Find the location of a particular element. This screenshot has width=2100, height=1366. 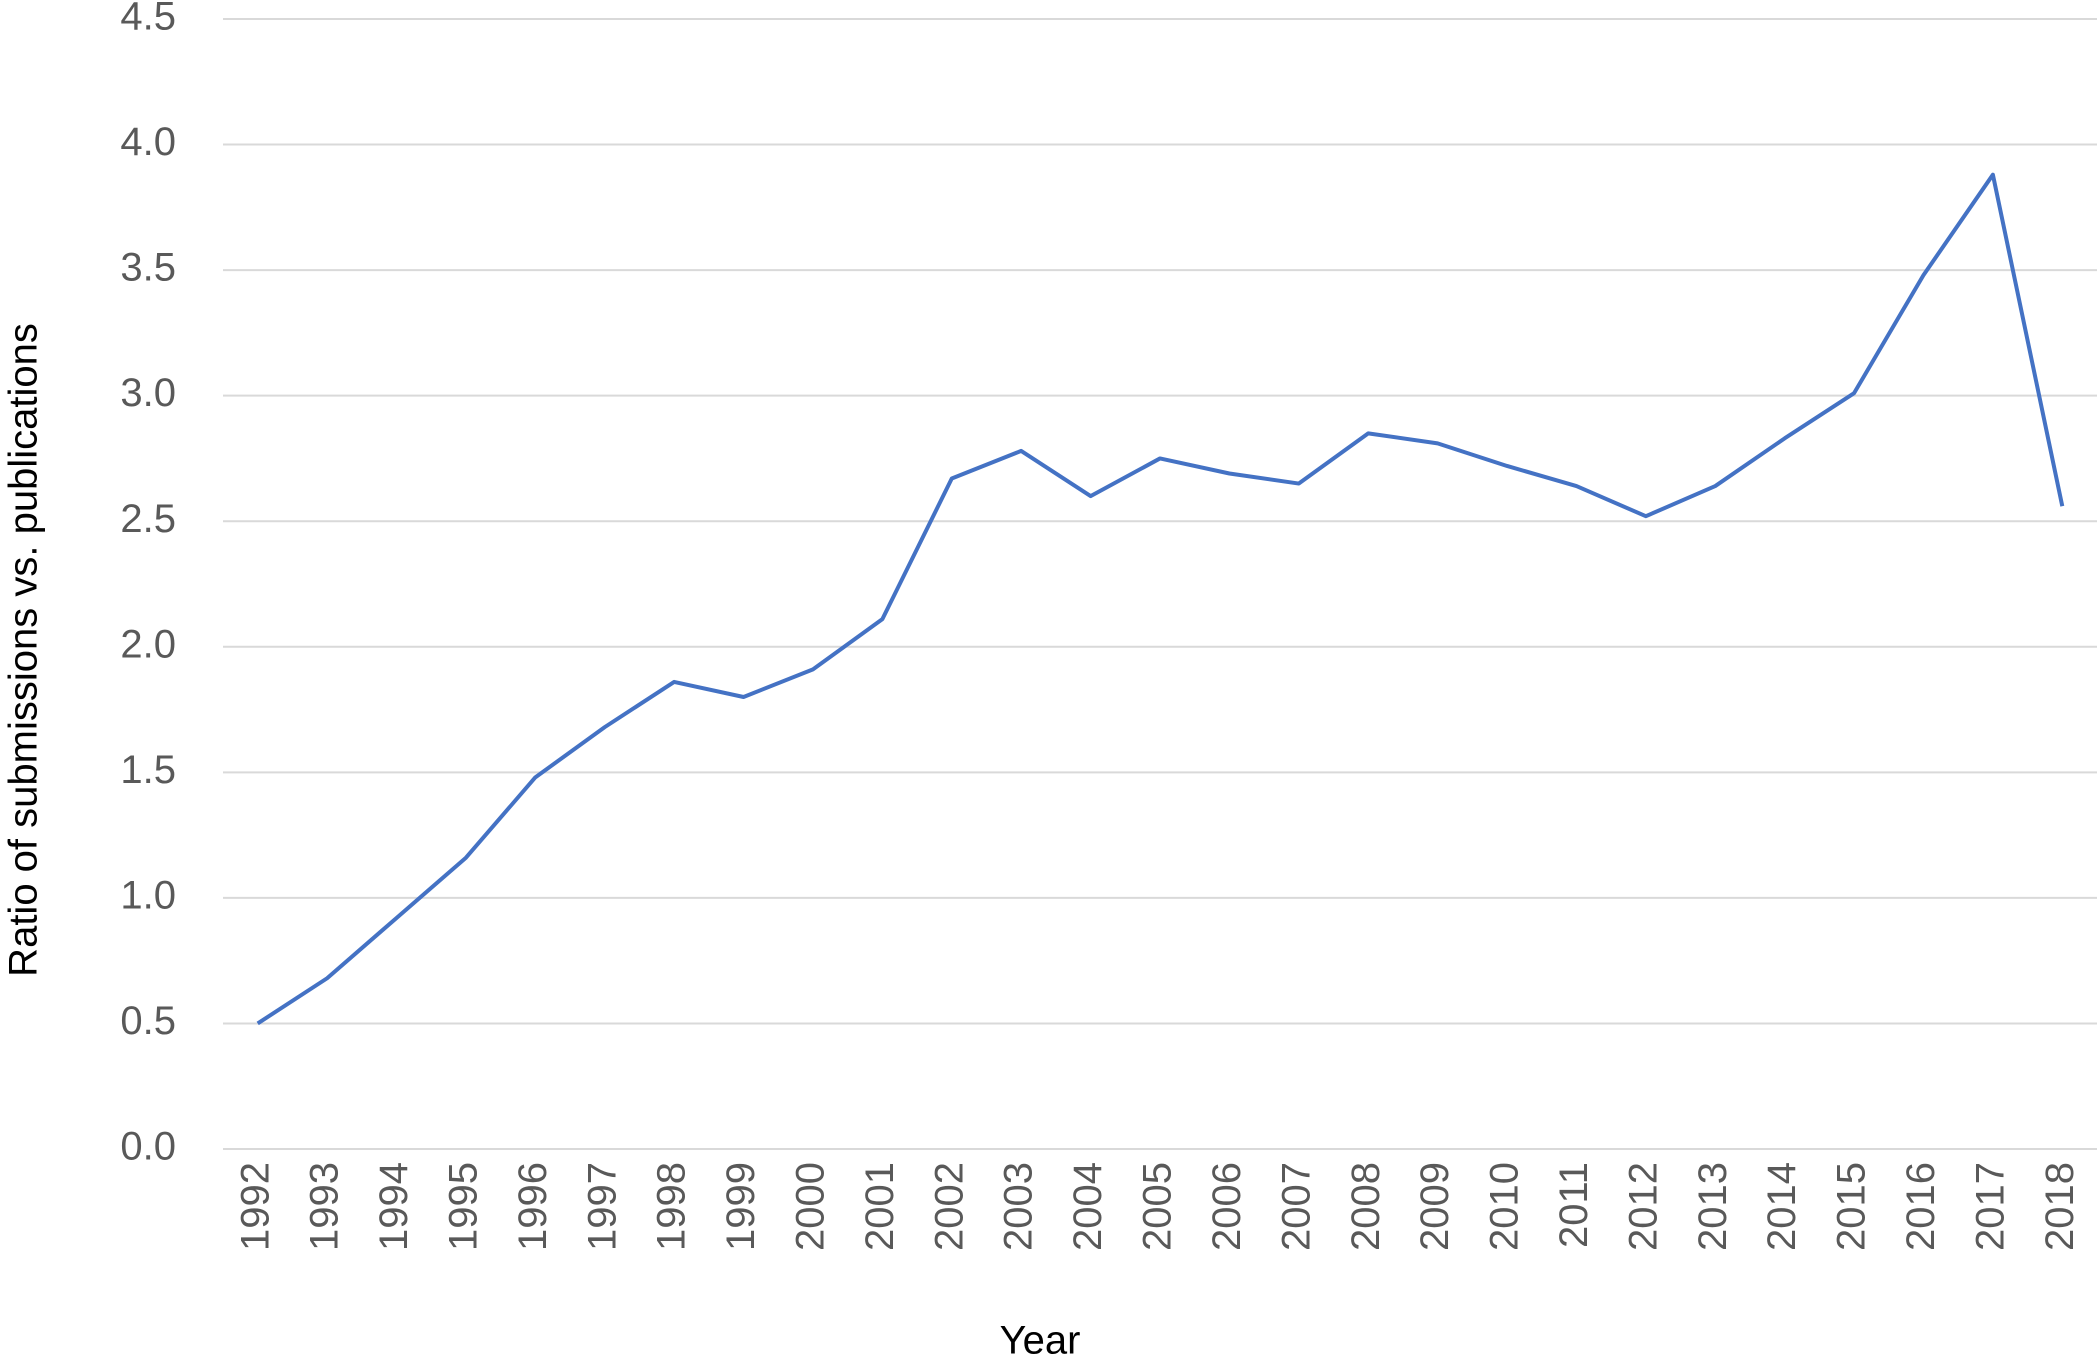

x-tick-label: 2015 is located at coordinates (1852, 1206).